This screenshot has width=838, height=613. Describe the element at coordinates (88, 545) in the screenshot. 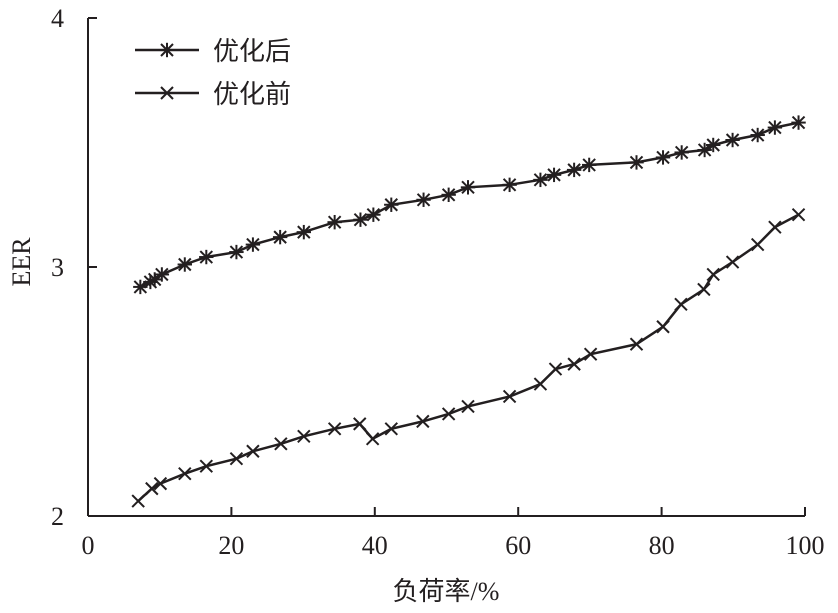

I see `x-tick-label: 0` at that location.